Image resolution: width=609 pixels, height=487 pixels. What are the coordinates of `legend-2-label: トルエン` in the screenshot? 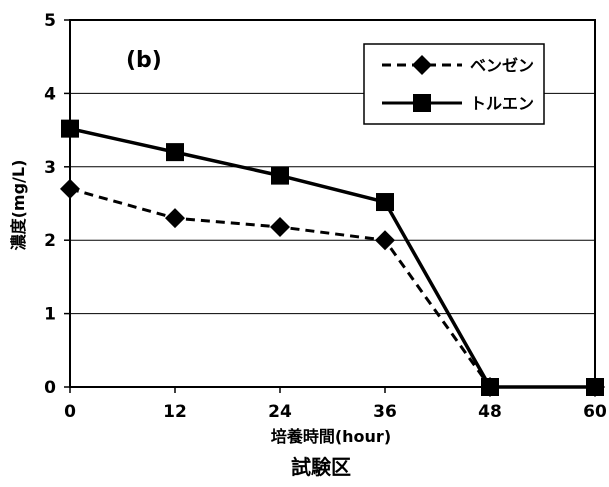 It's located at (502, 103).